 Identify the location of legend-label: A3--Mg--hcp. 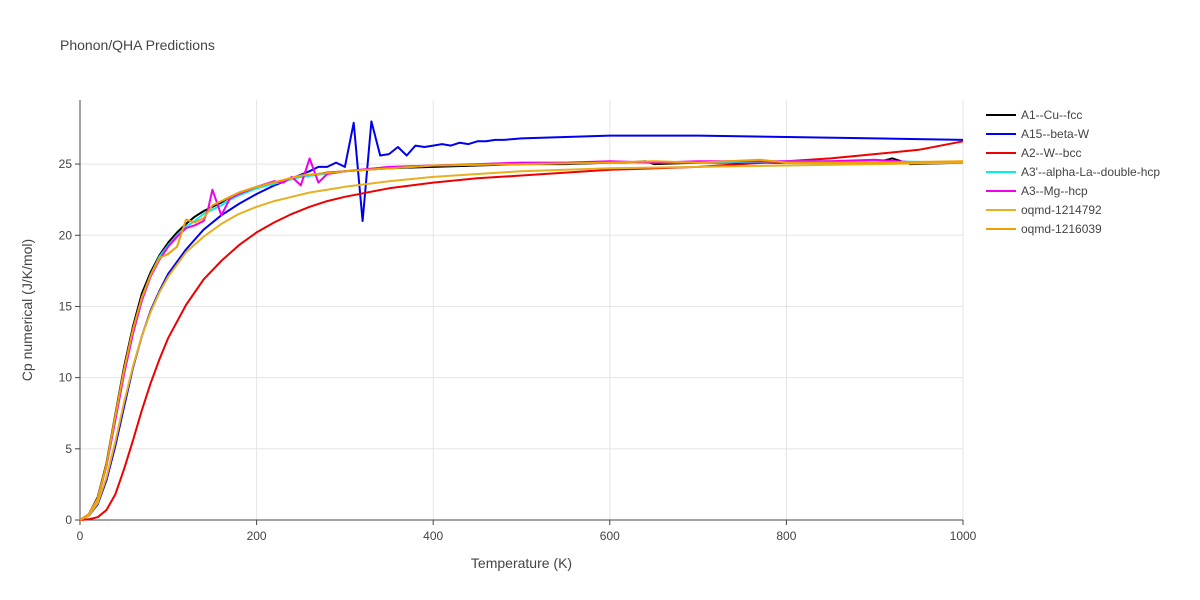
(1054, 191).